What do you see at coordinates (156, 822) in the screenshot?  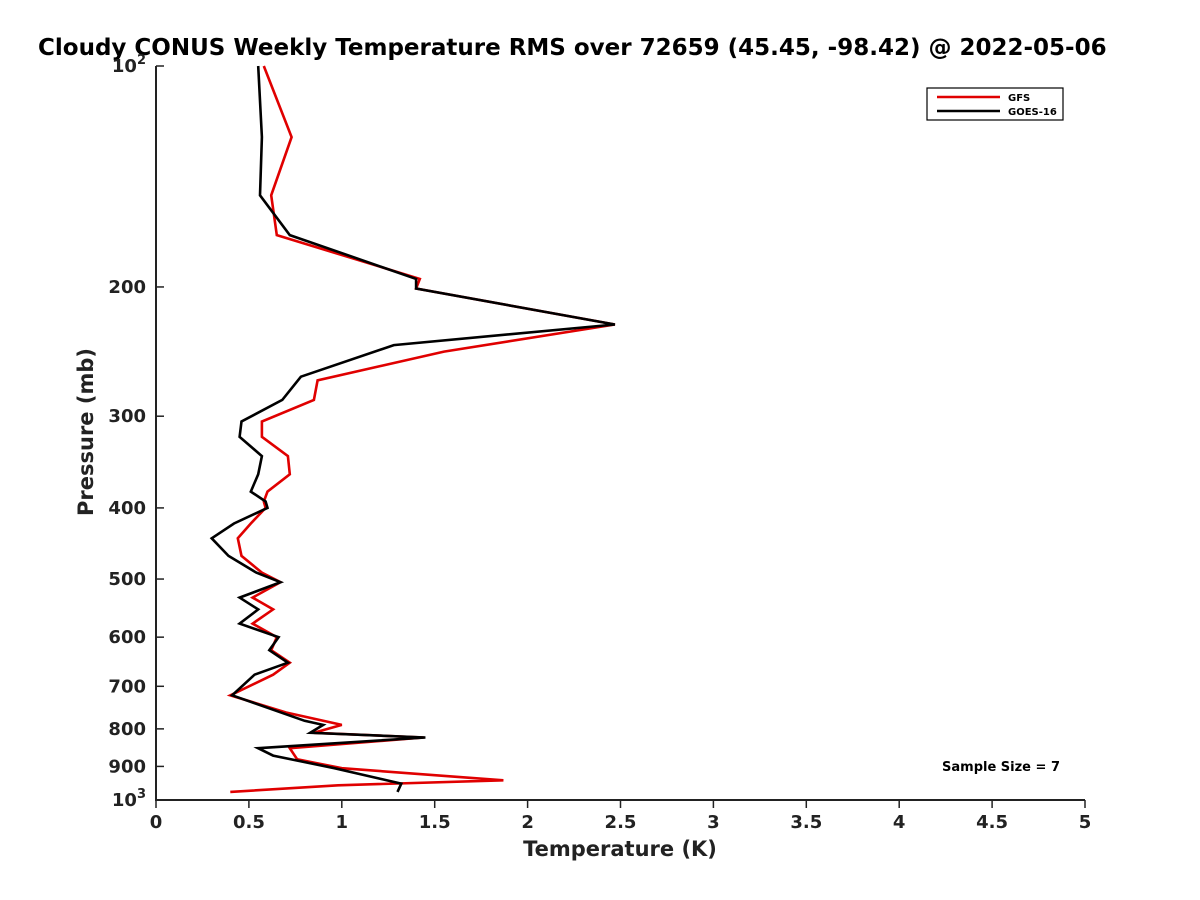 I see `x-tick-label: 0` at bounding box center [156, 822].